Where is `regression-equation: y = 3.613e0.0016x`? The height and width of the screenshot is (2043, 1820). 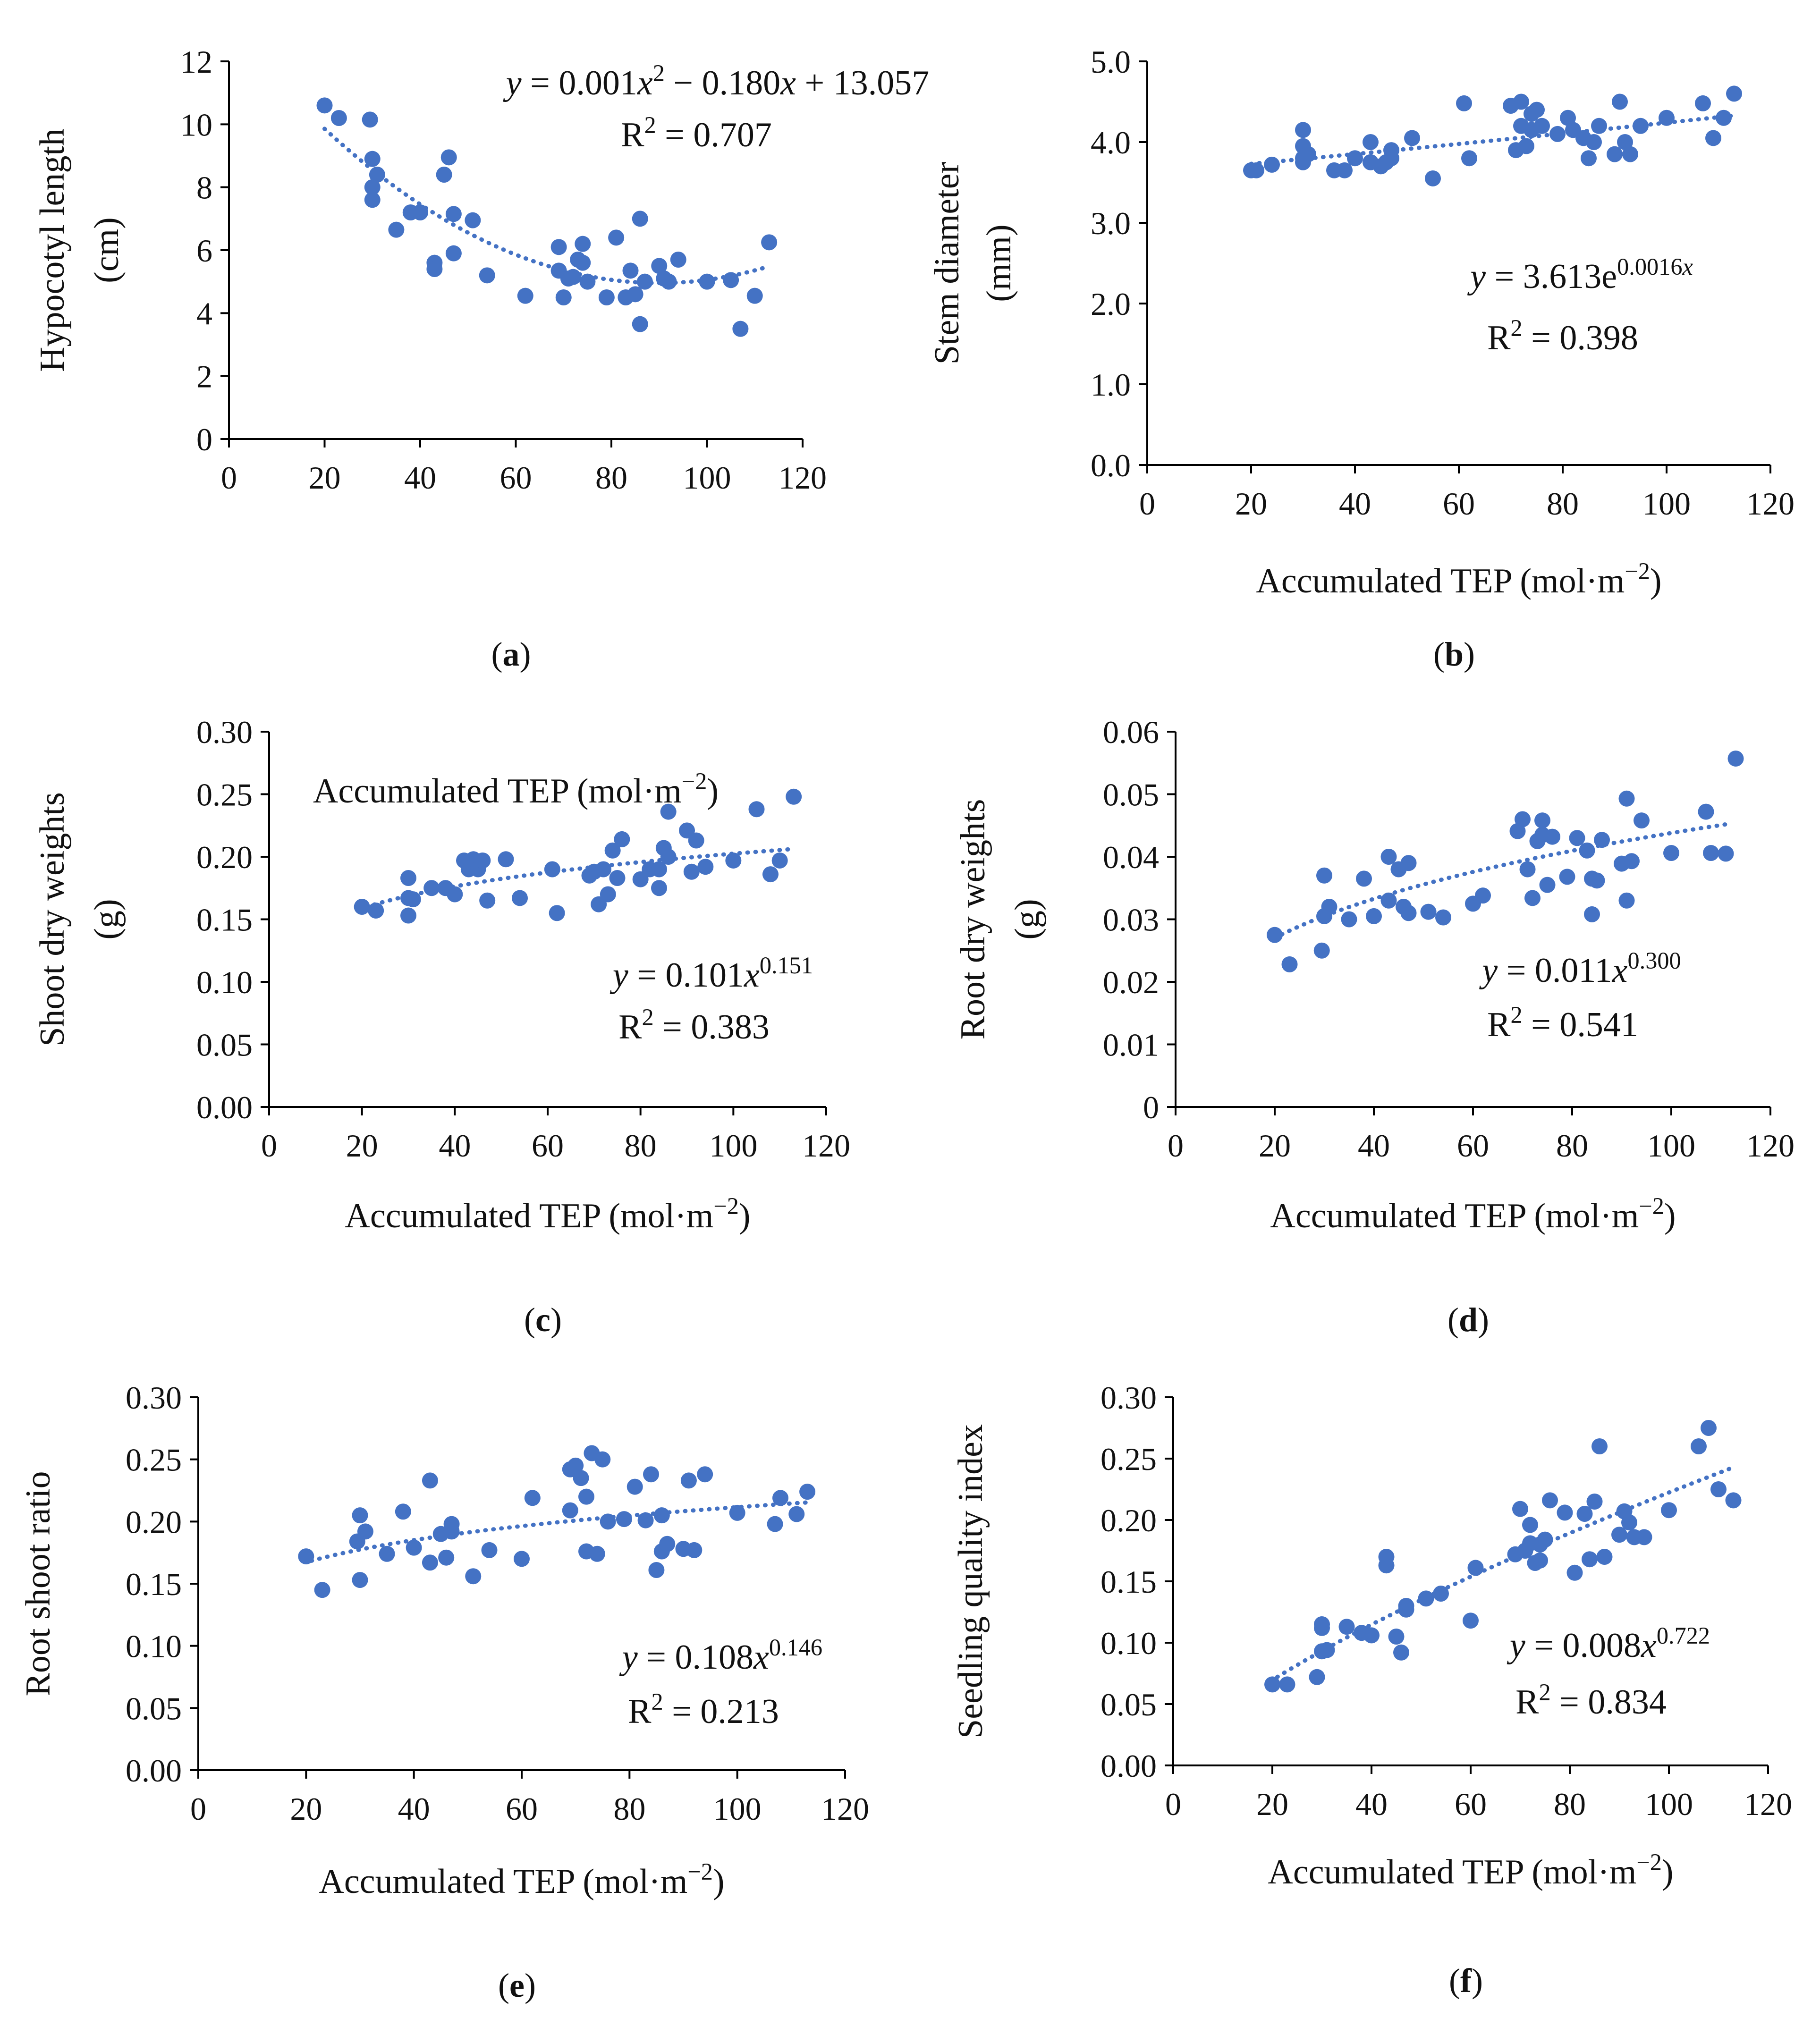 regression-equation: y = 3.613e0.0016x is located at coordinates (1580, 274).